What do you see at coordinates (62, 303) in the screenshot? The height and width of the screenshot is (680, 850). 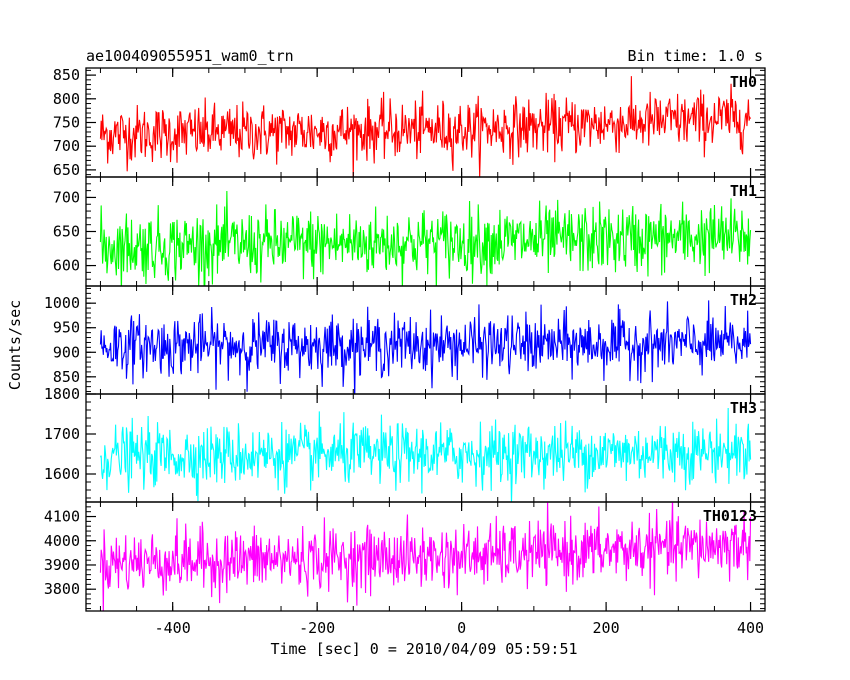 I see `y-tick-label: 1000` at bounding box center [62, 303].